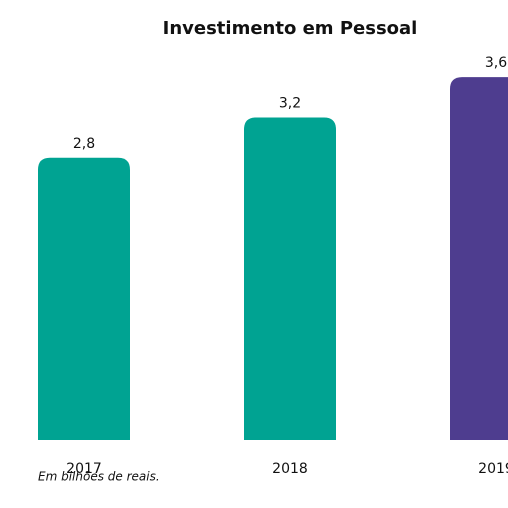 Image resolution: width=508 pixels, height=508 pixels. I want to click on x-tick-label: 2018, so click(290, 469).